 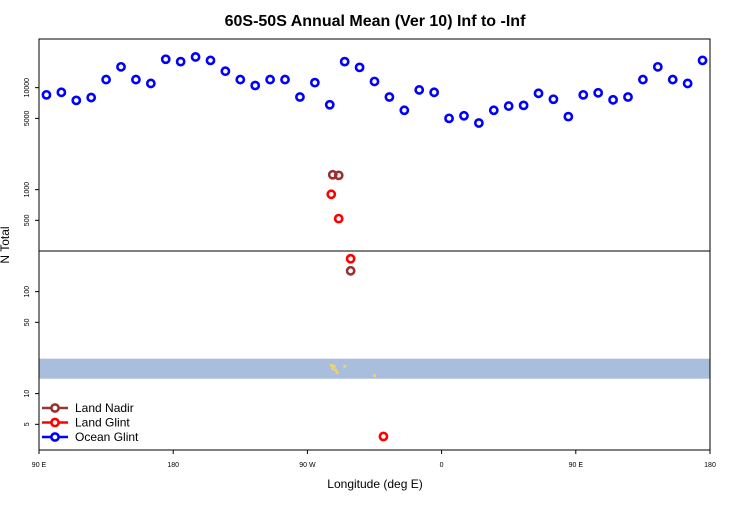 I want to click on series-ocean-glint, so click(x=374, y=90).